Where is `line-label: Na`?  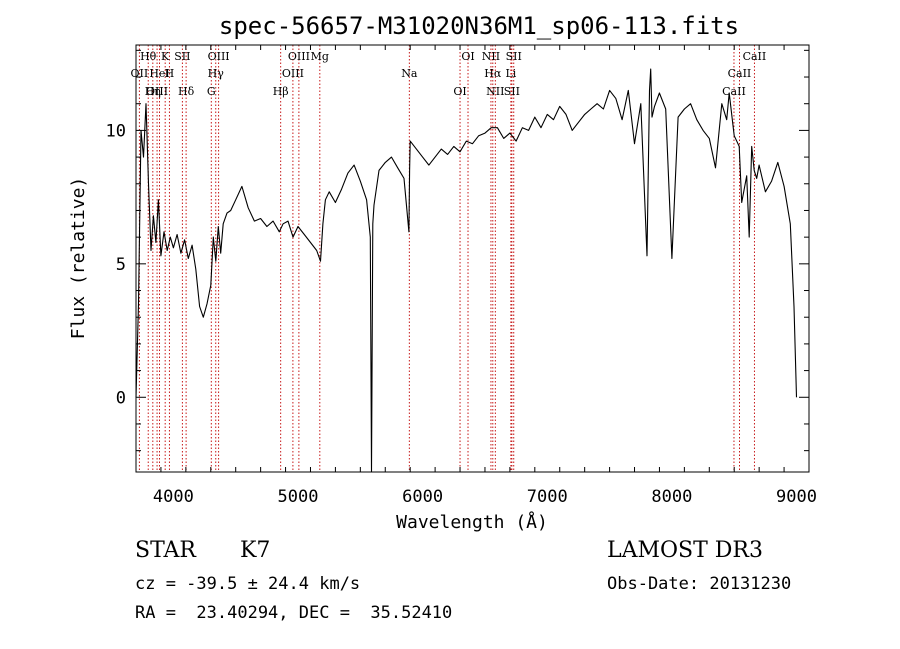 line-label: Na is located at coordinates (409, 73).